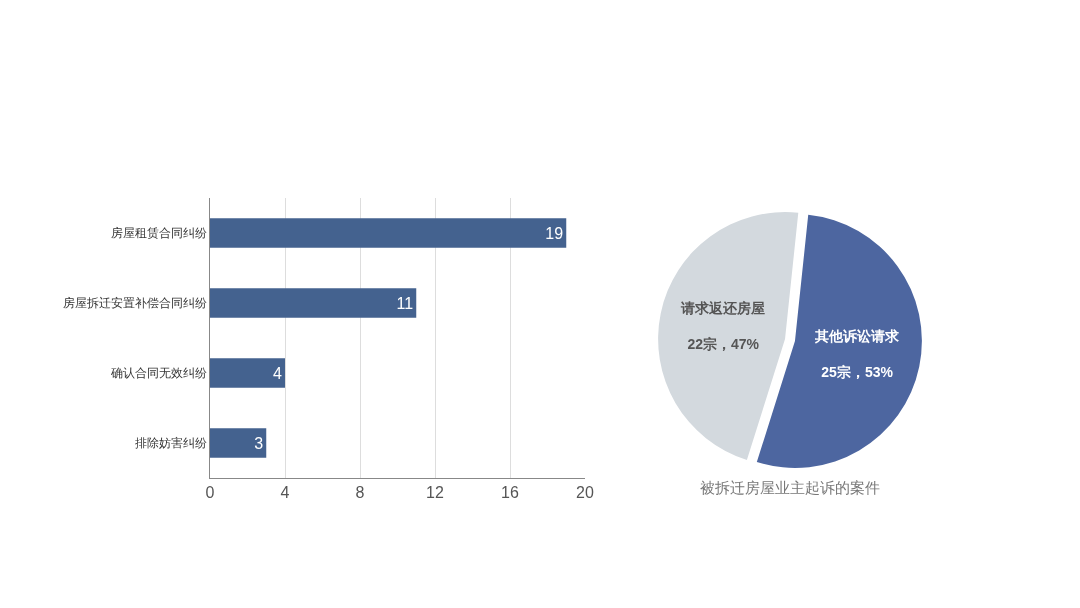 Image resolution: width=1080 pixels, height=608 pixels. Describe the element at coordinates (259, 443) in the screenshot. I see `data-label: 3` at that location.